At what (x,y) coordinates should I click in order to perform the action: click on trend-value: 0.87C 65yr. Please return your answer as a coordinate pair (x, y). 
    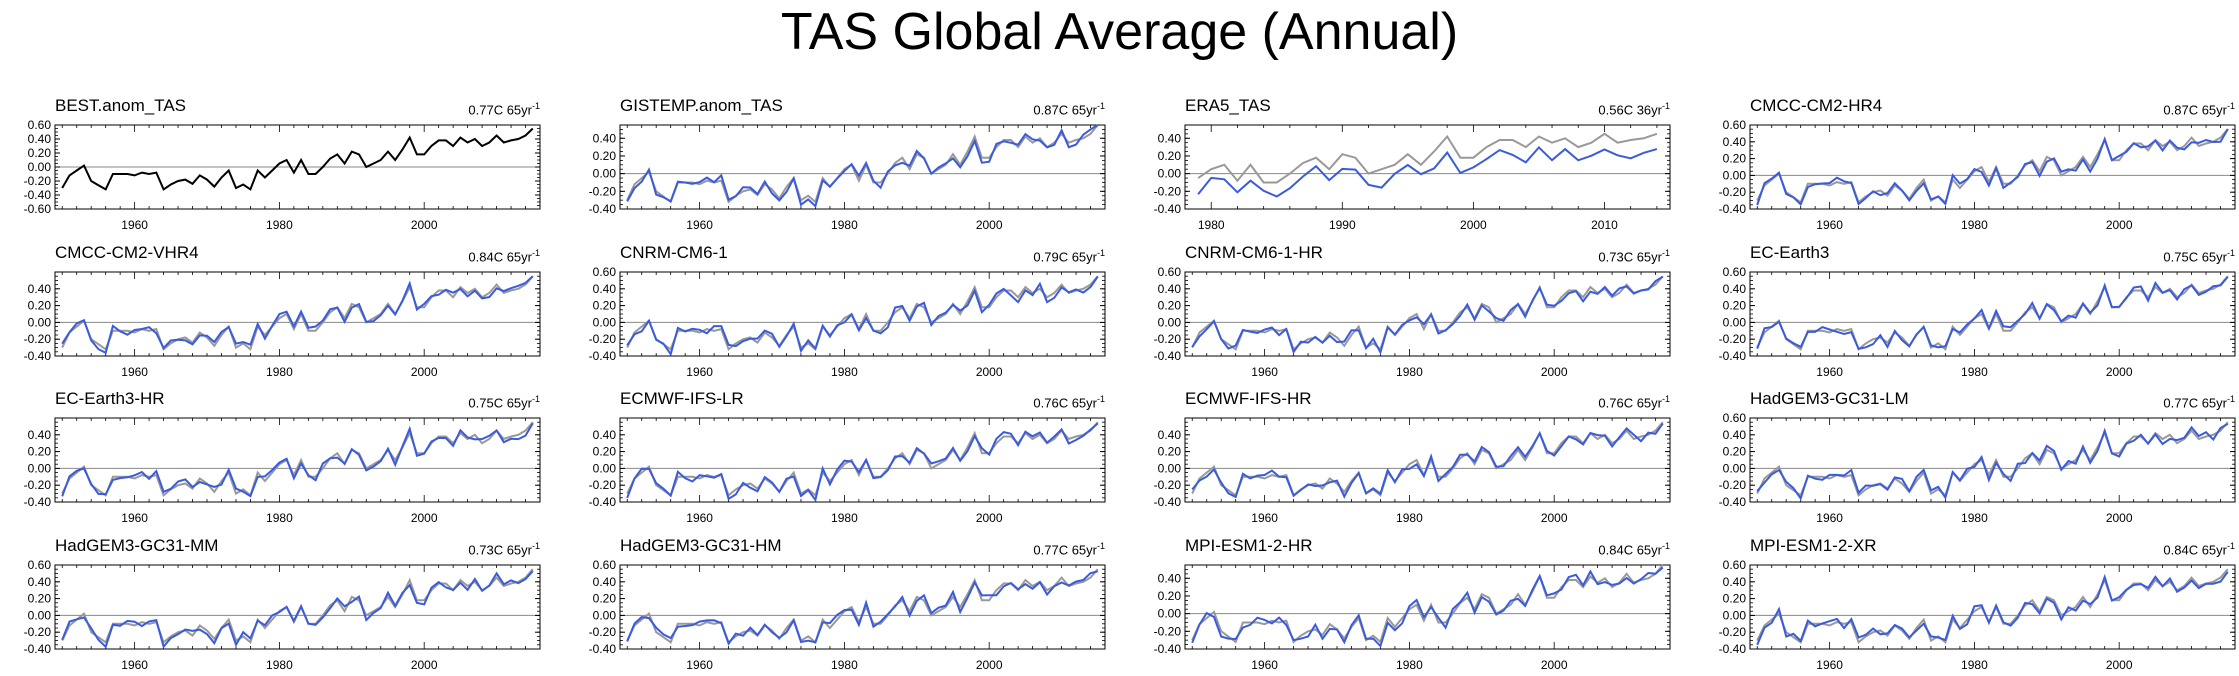
    Looking at the image, I should click on (1065, 110).